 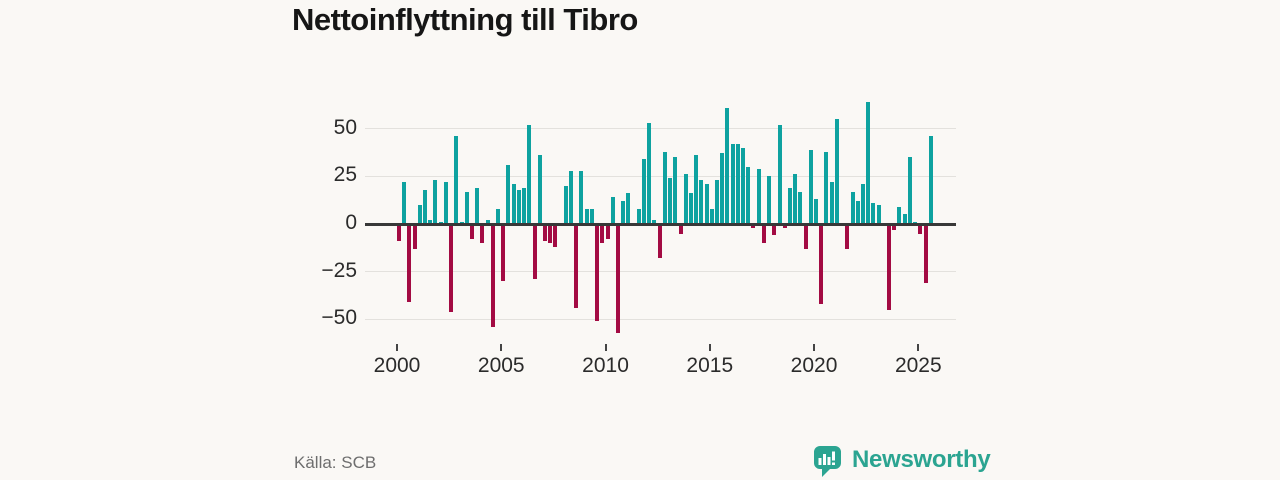 I want to click on x-axis-tick-label: 2015, so click(x=710, y=365).